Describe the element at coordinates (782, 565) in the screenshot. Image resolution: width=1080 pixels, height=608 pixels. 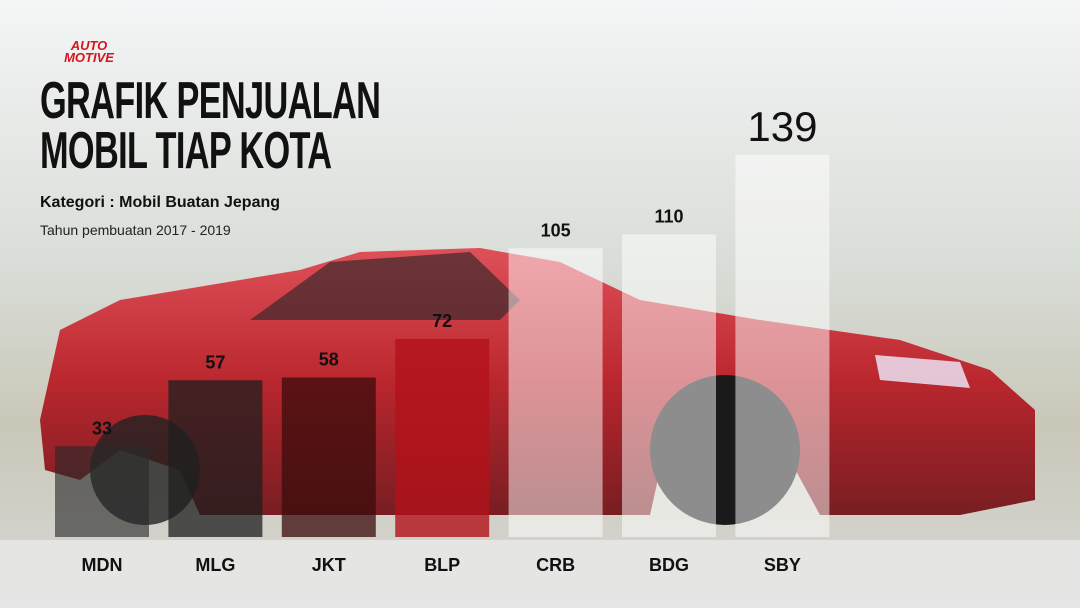
I see `x-tick-label: SBY` at that location.